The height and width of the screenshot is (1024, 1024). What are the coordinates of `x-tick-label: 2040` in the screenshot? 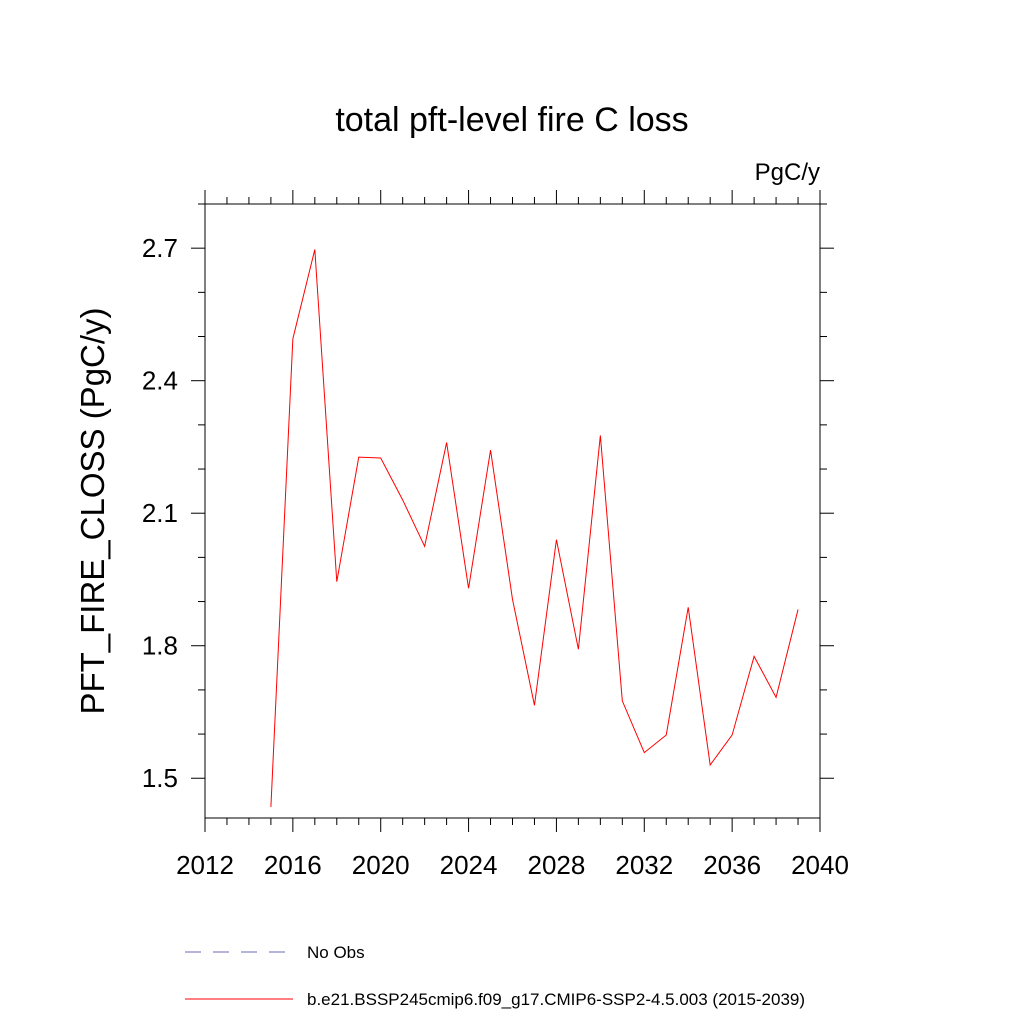 It's located at (820, 865).